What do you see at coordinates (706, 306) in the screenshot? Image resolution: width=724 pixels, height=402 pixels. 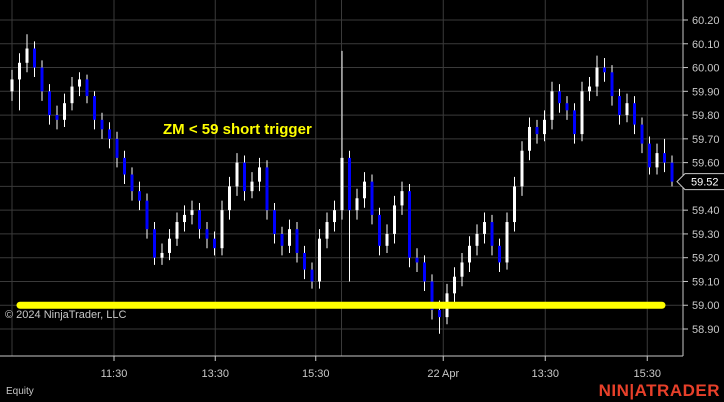 I see `y-tick-label: 59.00` at bounding box center [706, 306].